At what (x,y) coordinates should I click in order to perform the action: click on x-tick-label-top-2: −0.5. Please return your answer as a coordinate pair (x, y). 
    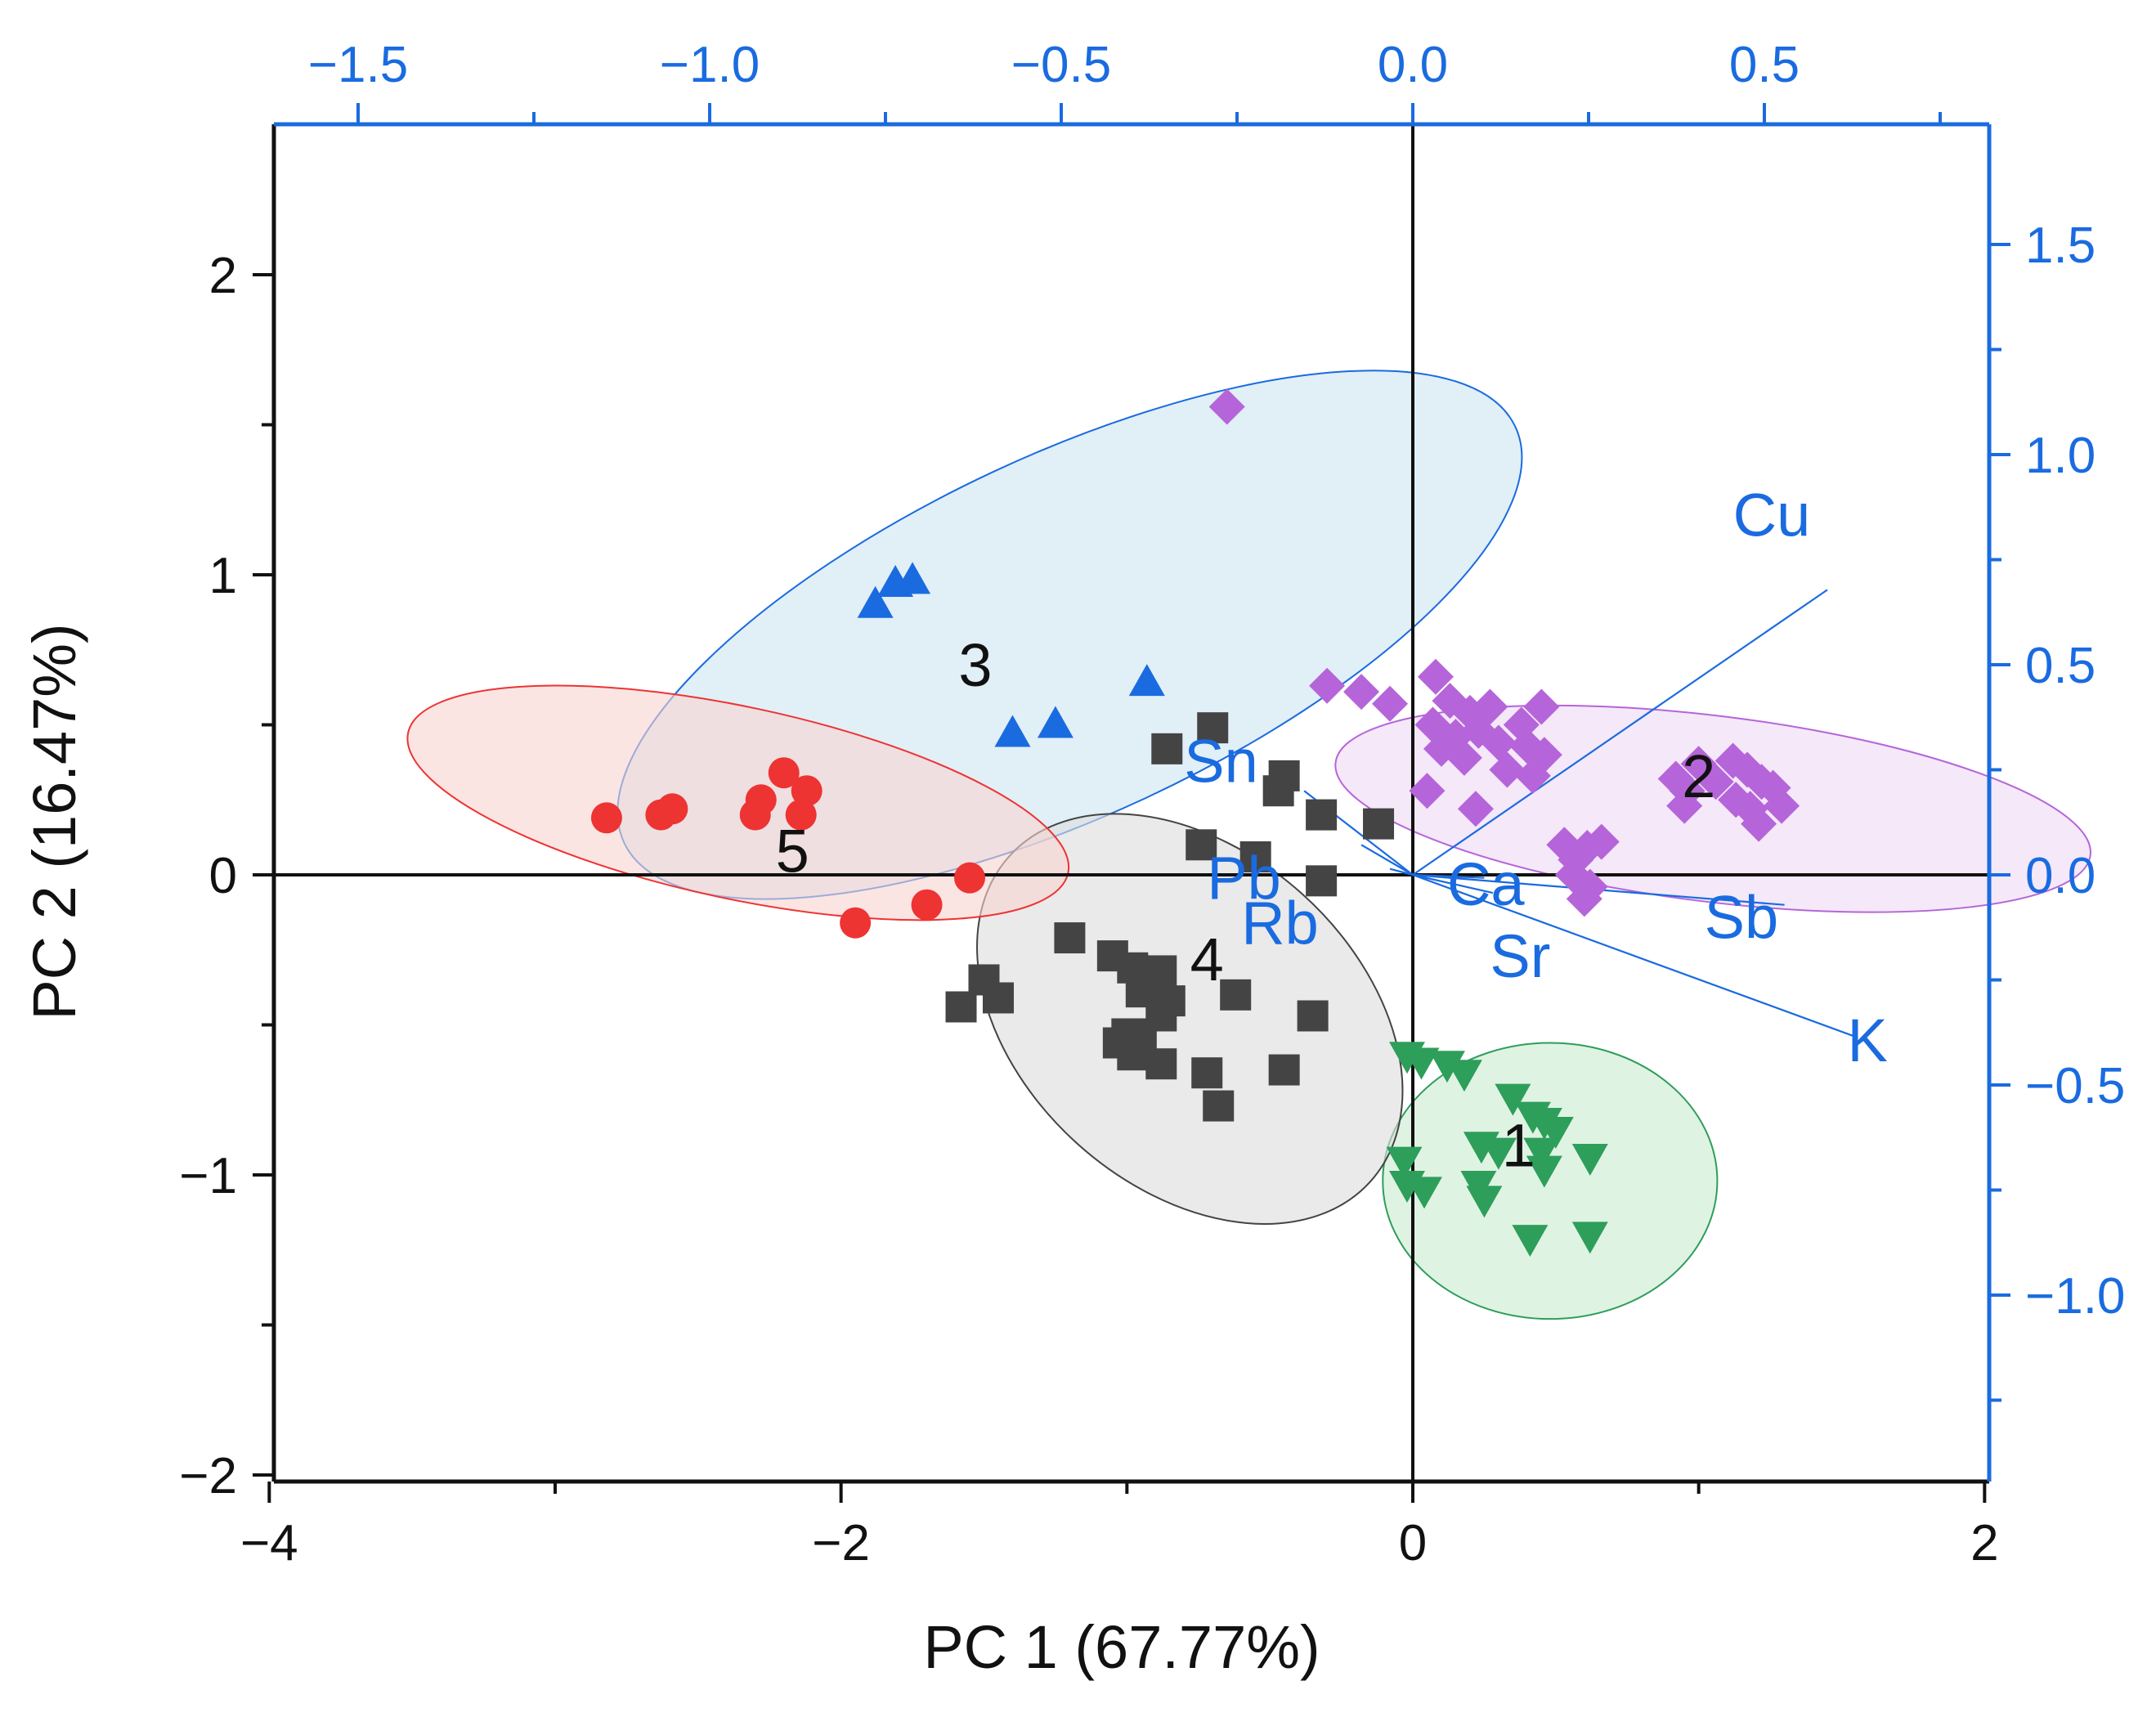
    Looking at the image, I should click on (1061, 65).